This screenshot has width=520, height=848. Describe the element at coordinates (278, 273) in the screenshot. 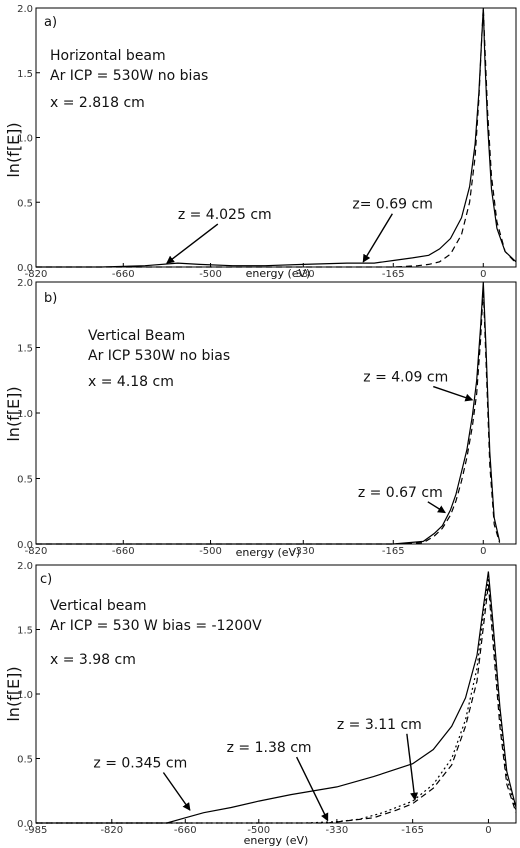

I see `panel-a-xlabel: energy (eV)` at that location.